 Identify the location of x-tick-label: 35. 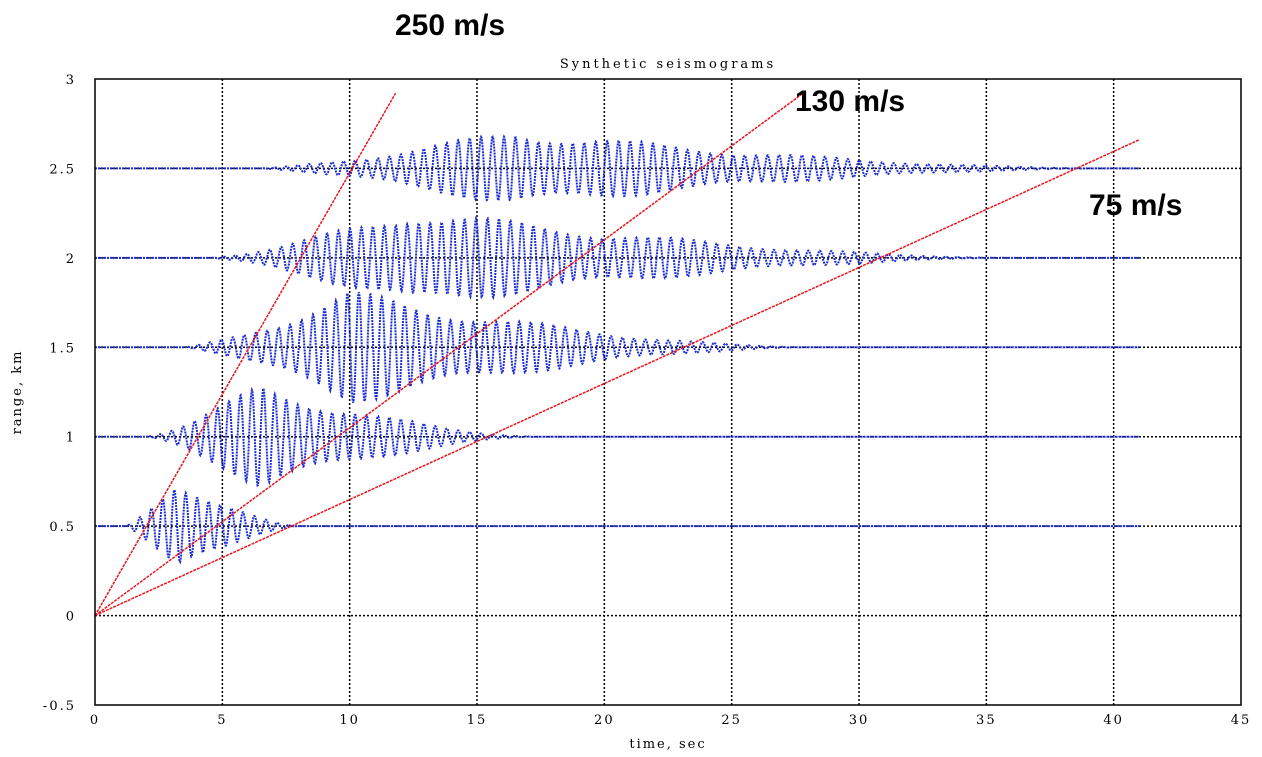
(986, 720).